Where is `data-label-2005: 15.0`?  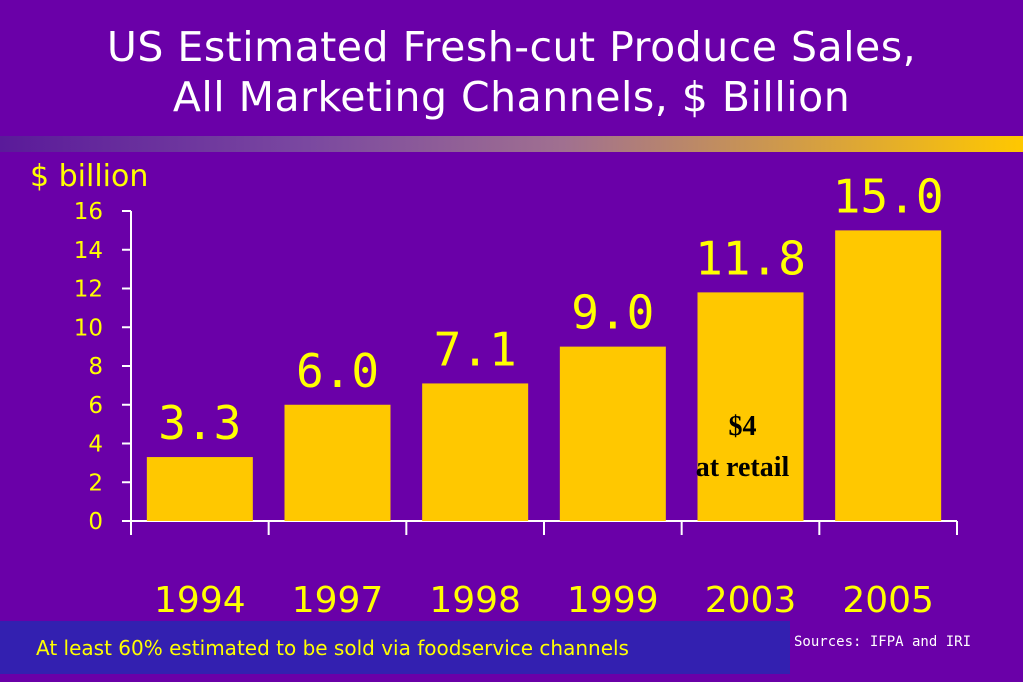
data-label-2005: 15.0 is located at coordinates (888, 196).